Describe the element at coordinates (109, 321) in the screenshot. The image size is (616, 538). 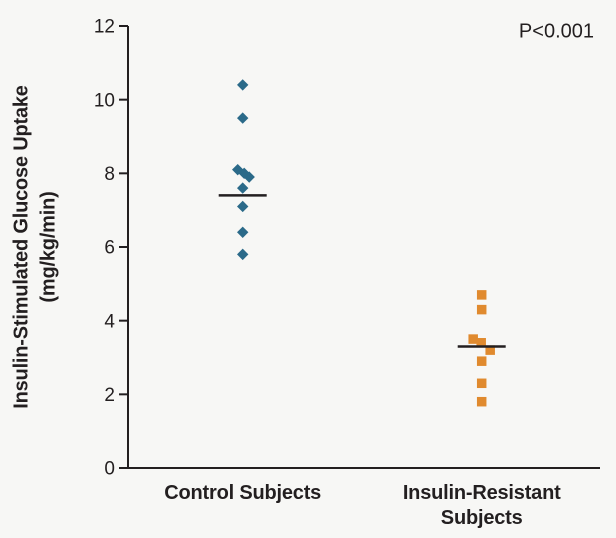
I see `y-tick-label: 4` at that location.